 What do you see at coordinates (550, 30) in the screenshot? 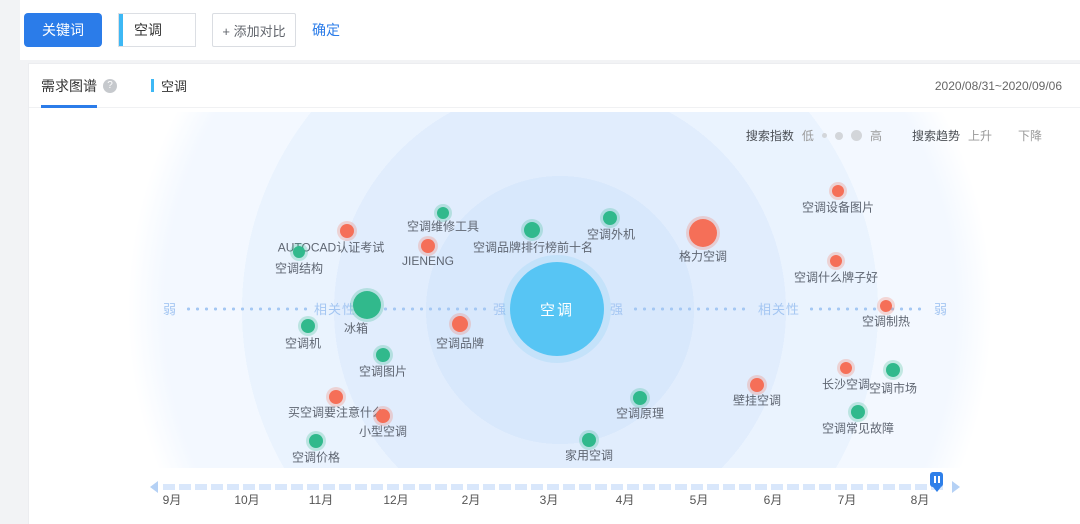
I see `keyword-toolbar: 关键词 空调 + 添加对比 确定` at bounding box center [550, 30].